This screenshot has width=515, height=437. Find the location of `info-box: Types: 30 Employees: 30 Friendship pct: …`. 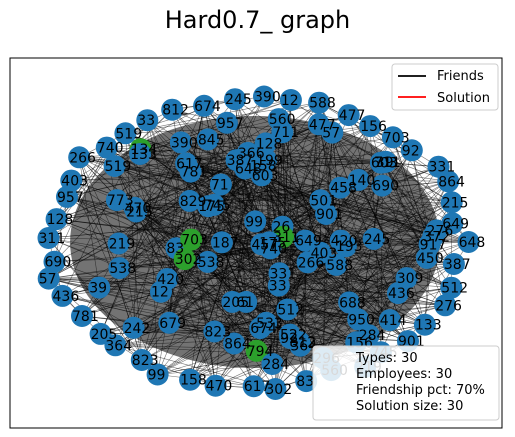

info-box: Types: 30 Employees: 30 Friendship pct: … is located at coordinates (406, 383).